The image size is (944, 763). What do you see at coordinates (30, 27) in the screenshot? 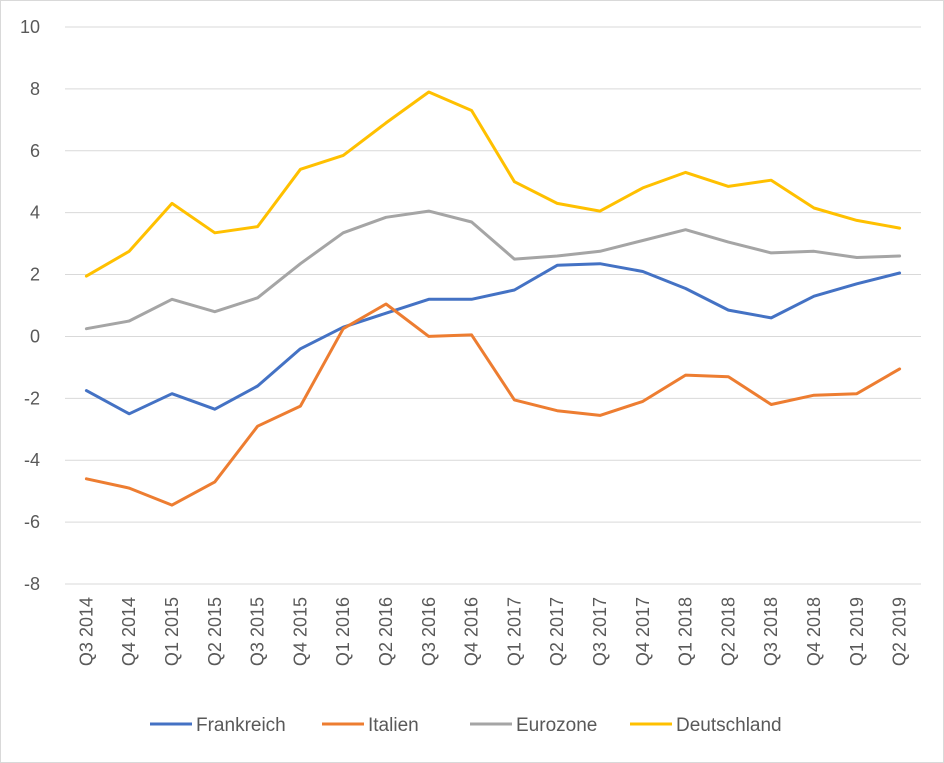
I see `y-tick-label: 10` at bounding box center [30, 27].